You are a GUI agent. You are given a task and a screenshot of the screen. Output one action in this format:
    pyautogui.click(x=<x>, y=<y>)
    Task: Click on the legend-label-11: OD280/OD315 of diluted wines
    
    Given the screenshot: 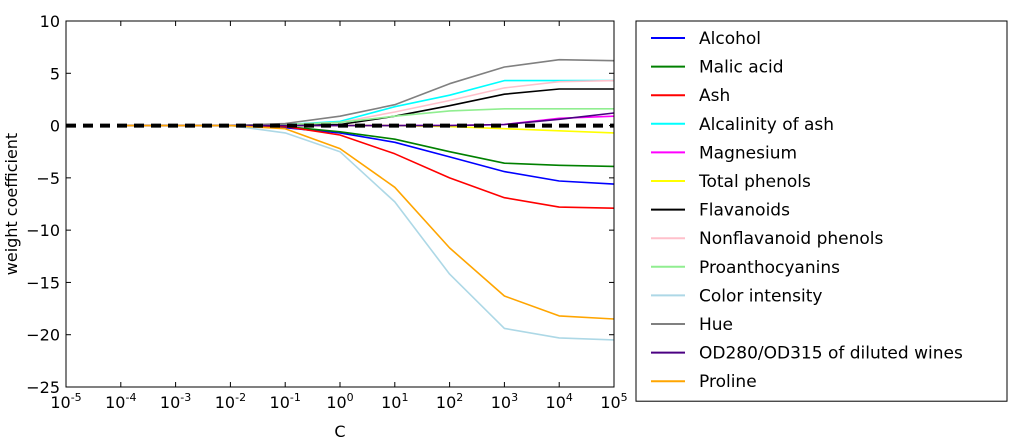 What is the action you would take?
    pyautogui.click(x=831, y=354)
    